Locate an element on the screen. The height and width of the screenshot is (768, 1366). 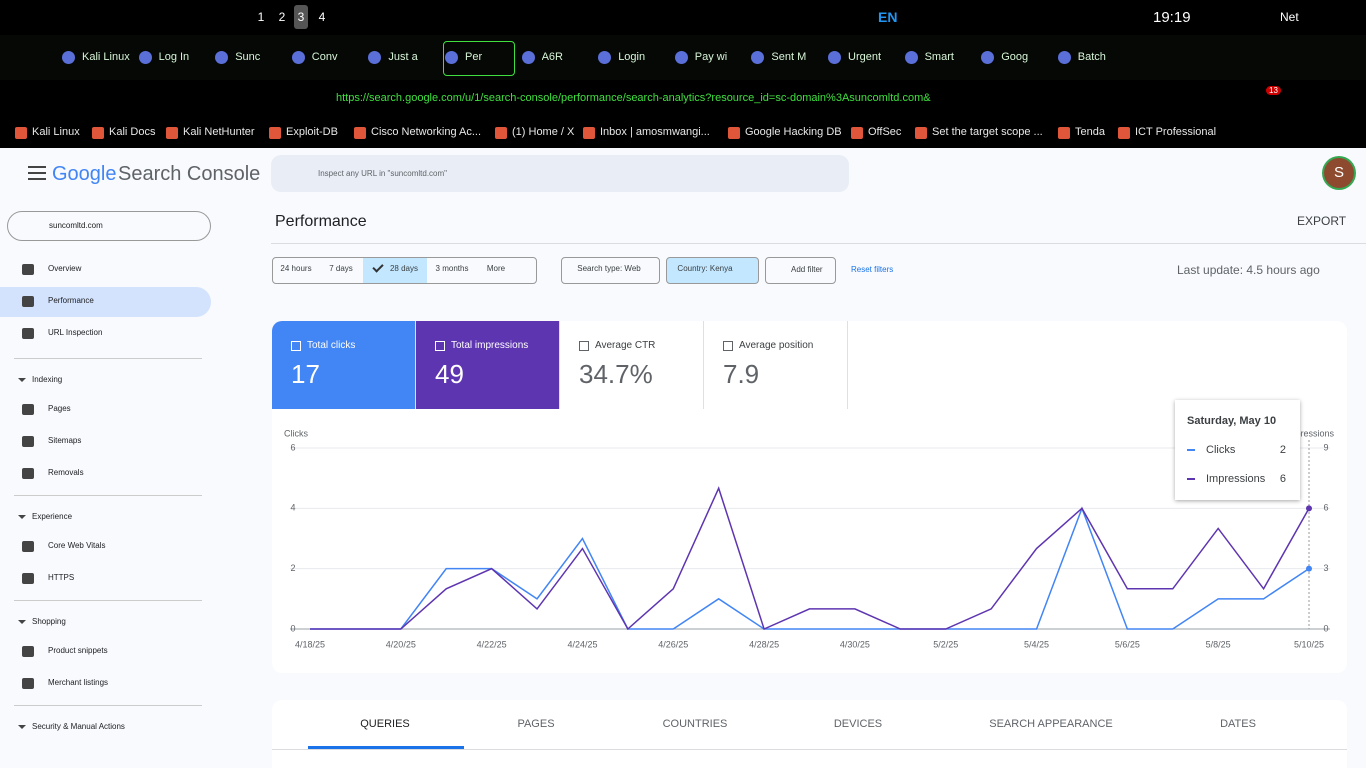
date-range: 3 months is located at coordinates (452, 268).